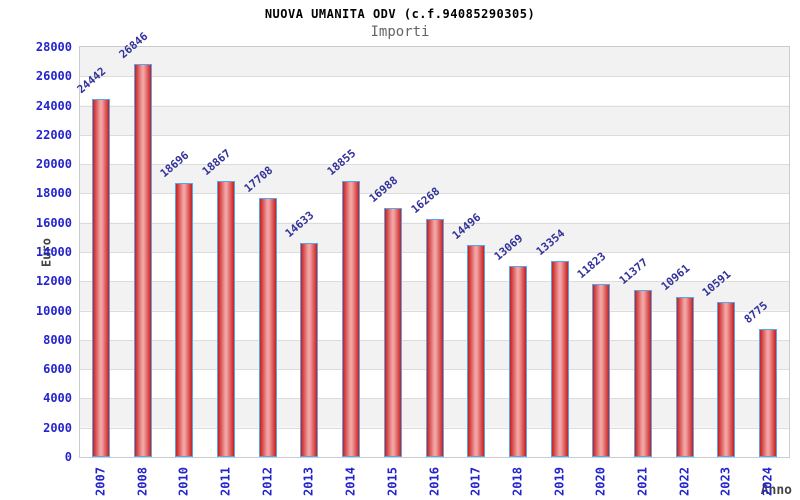 This screenshot has height=500, width=800. I want to click on x-axis-tick-label: 2008, so click(142, 481).